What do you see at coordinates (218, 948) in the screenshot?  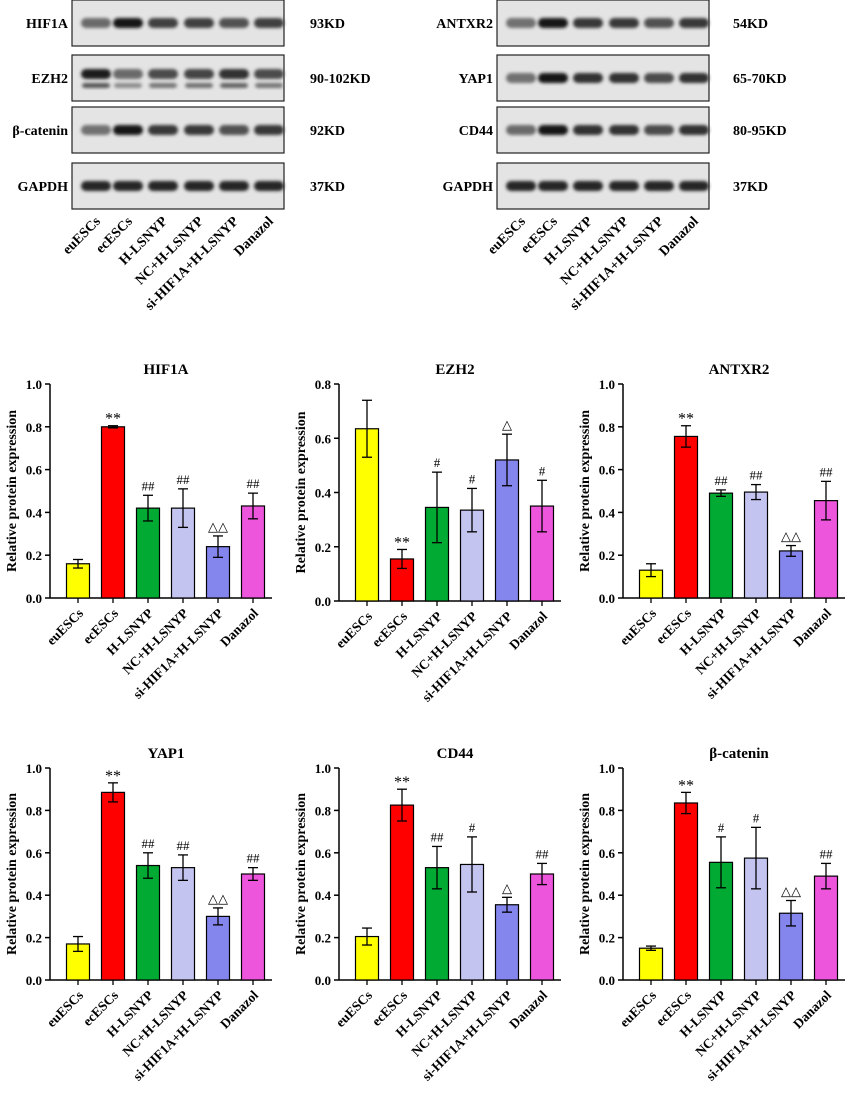 I see `bar-si-HIF1A+H-LSNYP` at bounding box center [218, 948].